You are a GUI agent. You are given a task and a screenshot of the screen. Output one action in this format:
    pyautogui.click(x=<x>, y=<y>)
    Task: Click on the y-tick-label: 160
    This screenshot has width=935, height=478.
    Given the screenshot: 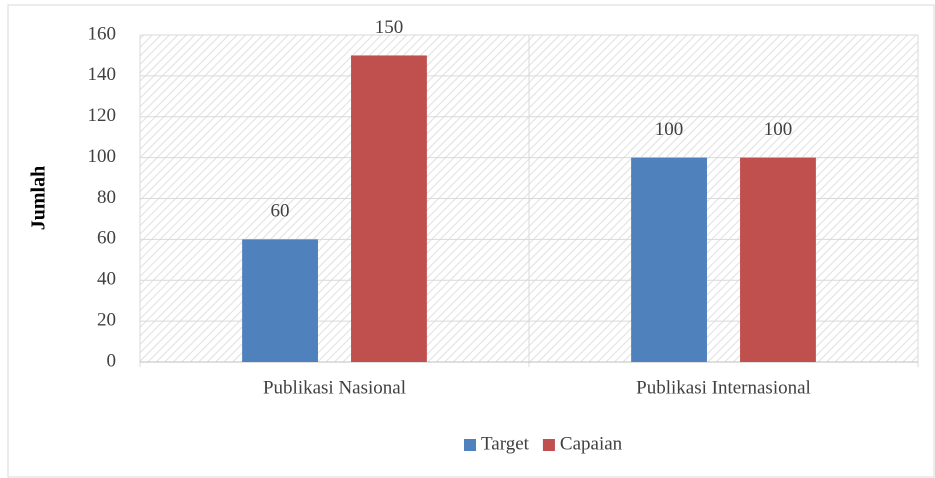 What is the action you would take?
    pyautogui.click(x=102, y=33)
    